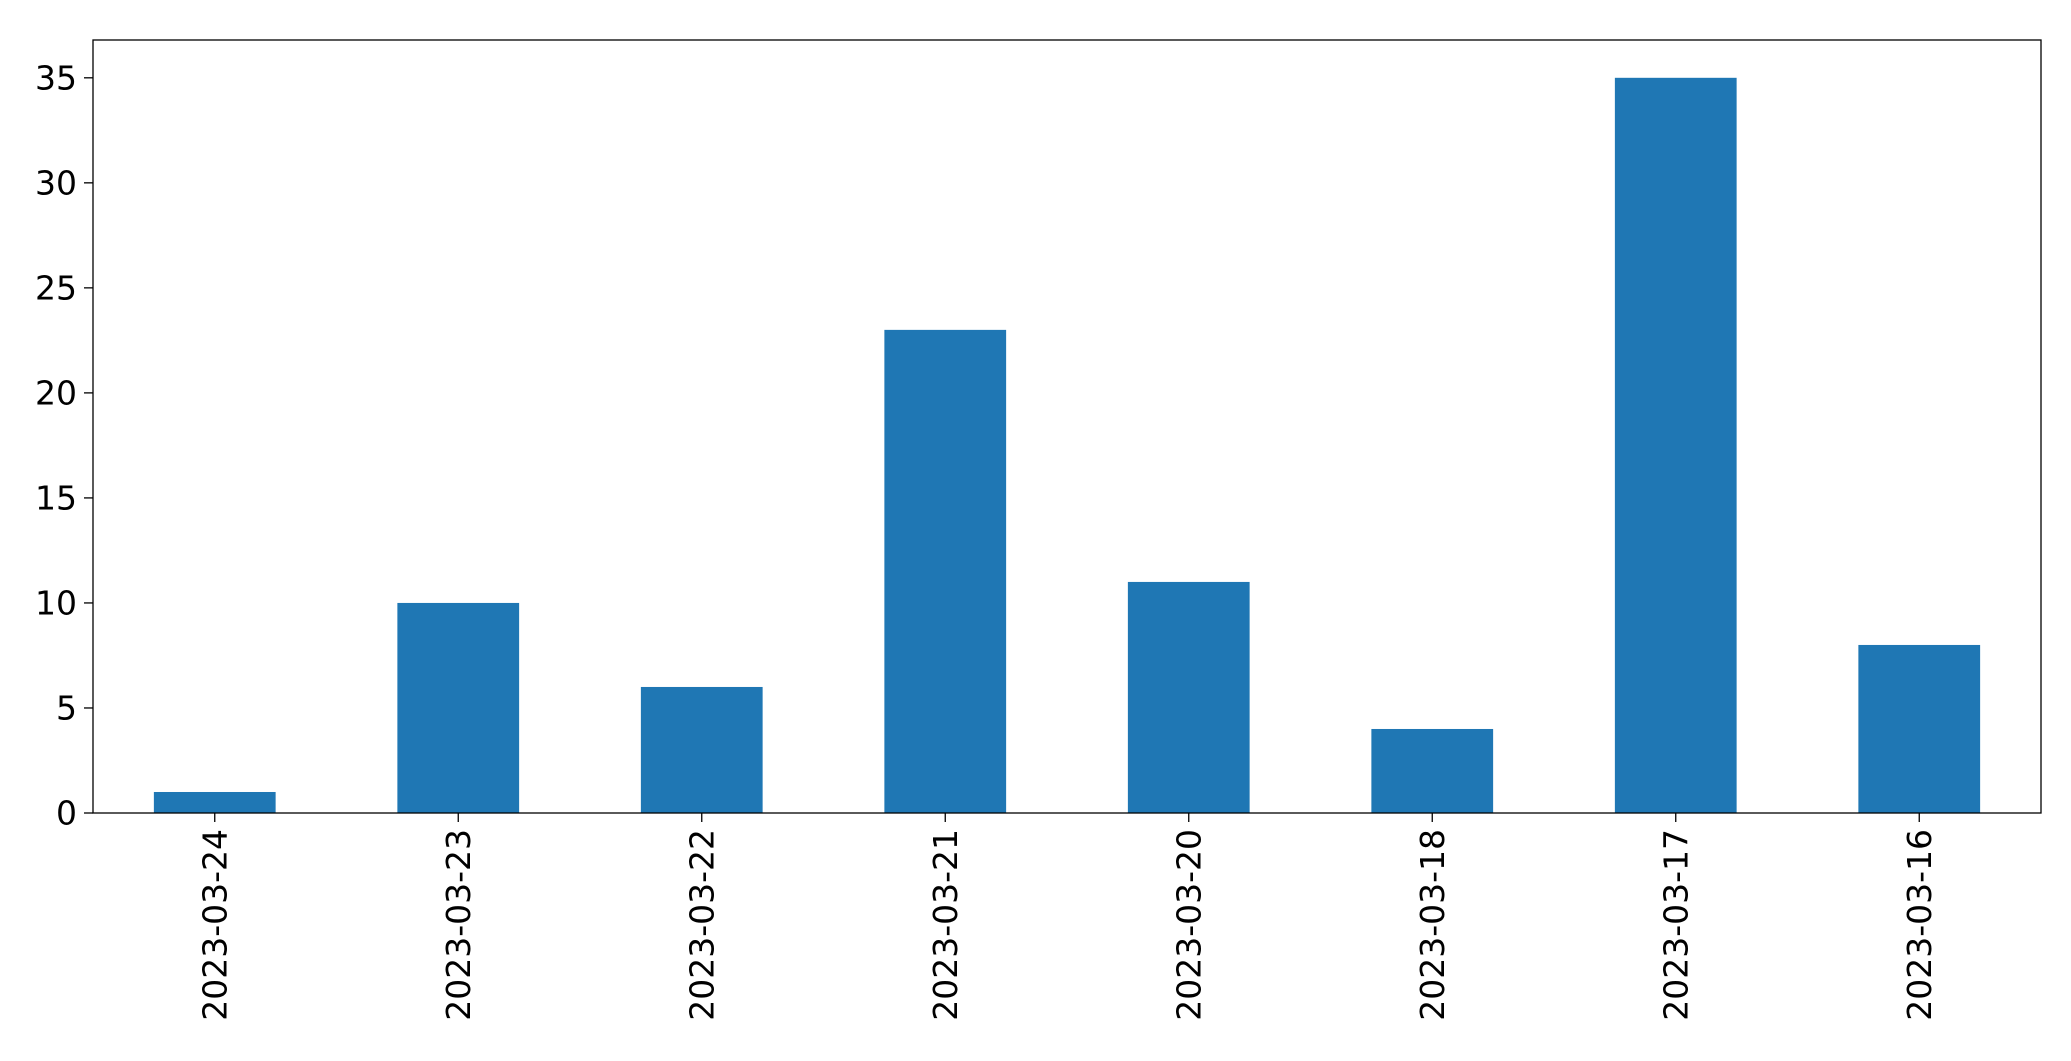  Describe the element at coordinates (1675, 925) in the screenshot. I see `x-tick-label: 2023-03-17` at that location.